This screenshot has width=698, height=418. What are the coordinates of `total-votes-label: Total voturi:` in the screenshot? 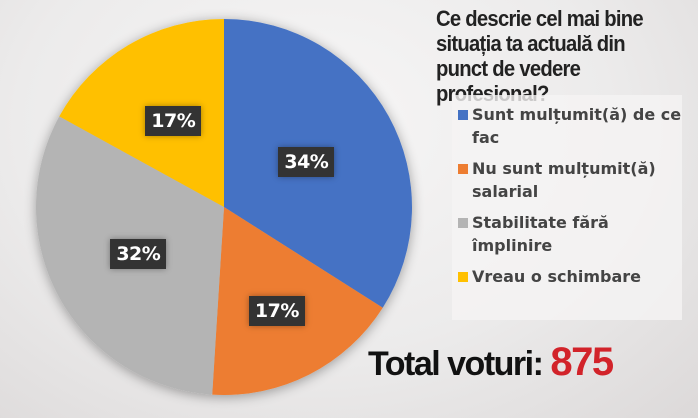 It's located at (456, 364).